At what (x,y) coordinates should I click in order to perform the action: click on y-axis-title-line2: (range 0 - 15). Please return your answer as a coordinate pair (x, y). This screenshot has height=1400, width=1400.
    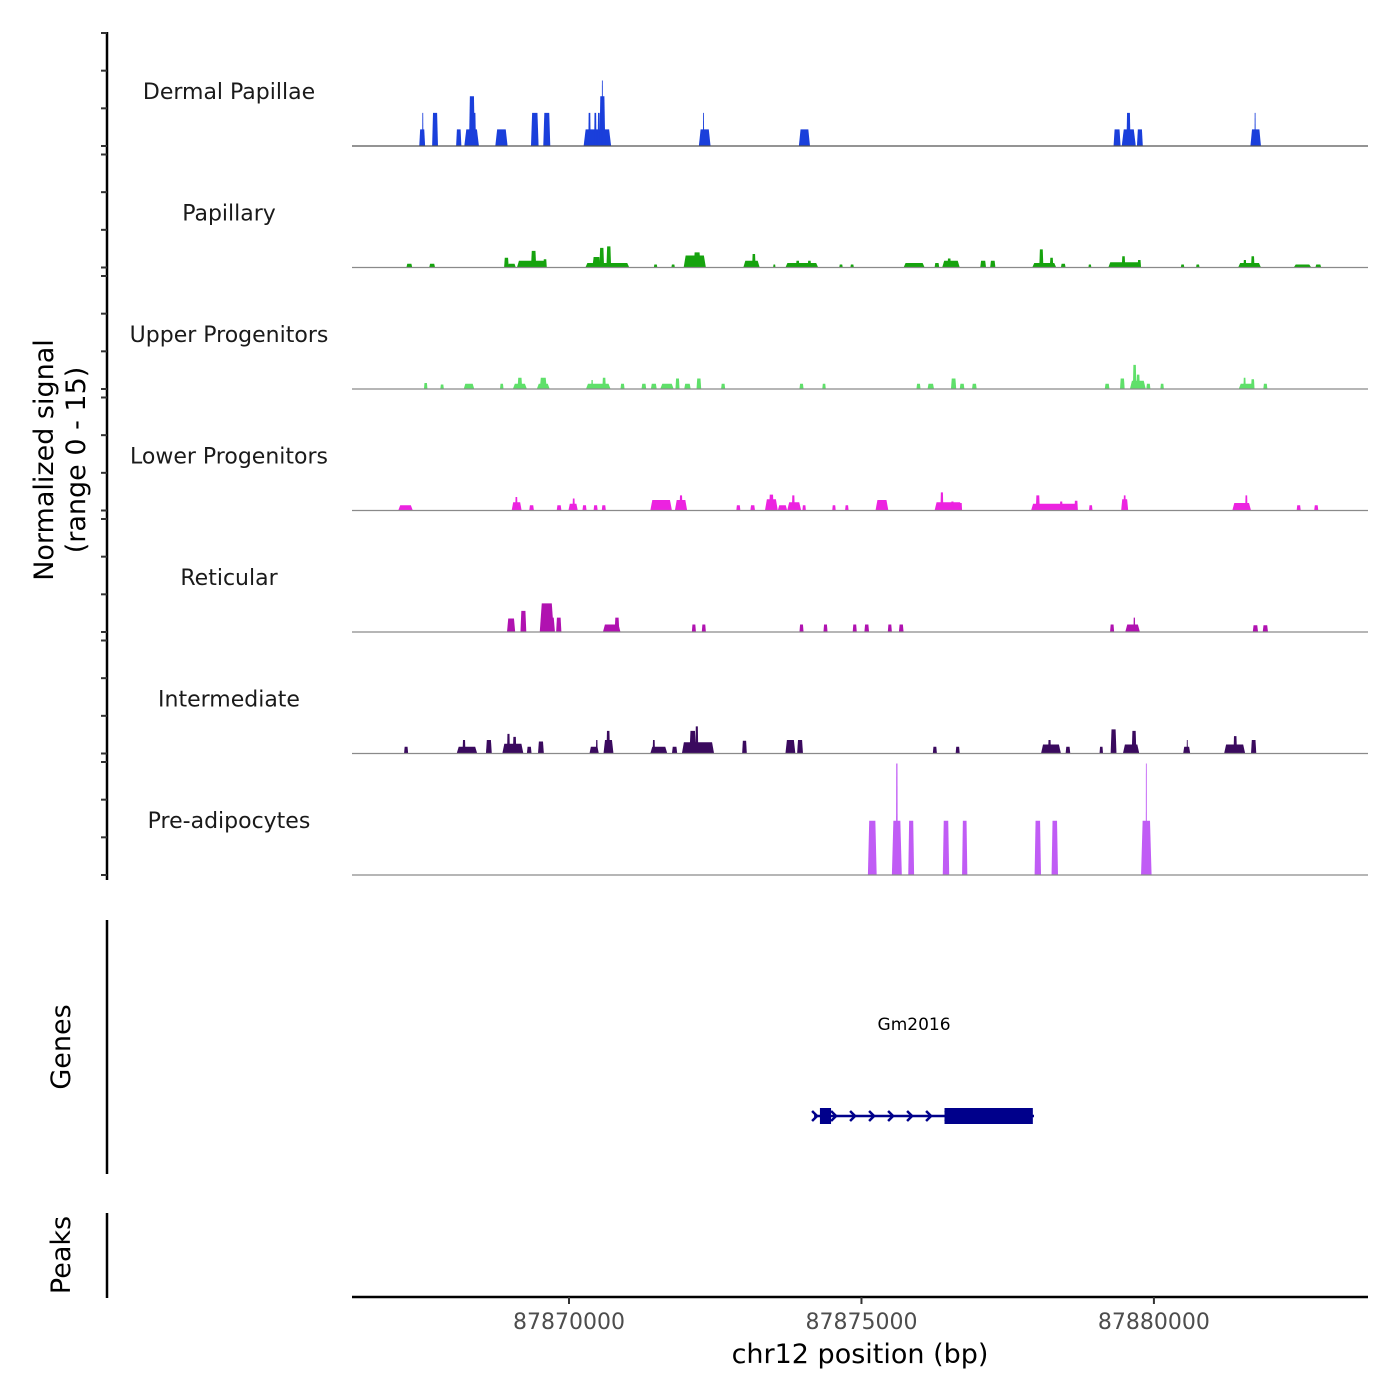
    Looking at the image, I should click on (76, 460).